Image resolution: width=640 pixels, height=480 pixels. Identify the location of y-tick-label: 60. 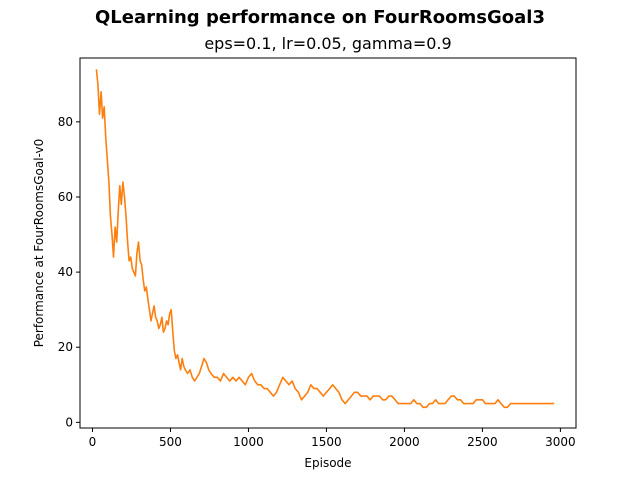
(65, 197).